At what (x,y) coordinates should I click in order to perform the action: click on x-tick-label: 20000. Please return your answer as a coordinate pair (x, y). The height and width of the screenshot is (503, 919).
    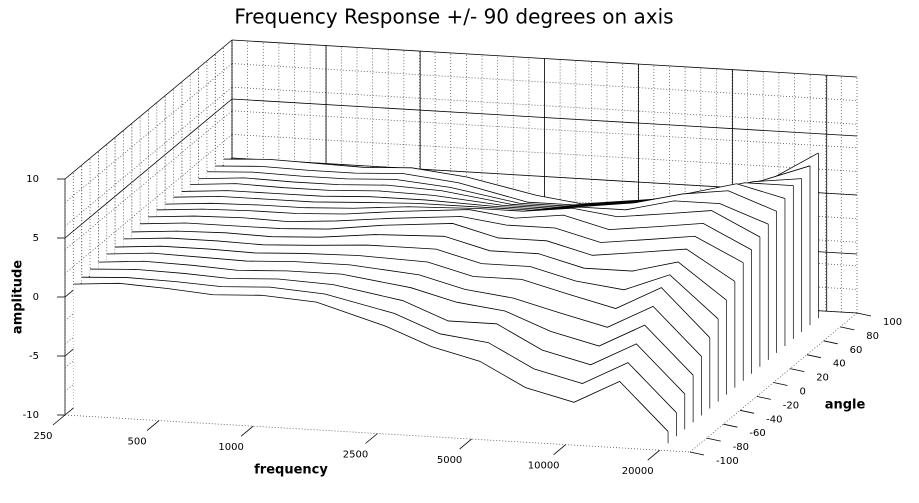
    Looking at the image, I should click on (638, 471).